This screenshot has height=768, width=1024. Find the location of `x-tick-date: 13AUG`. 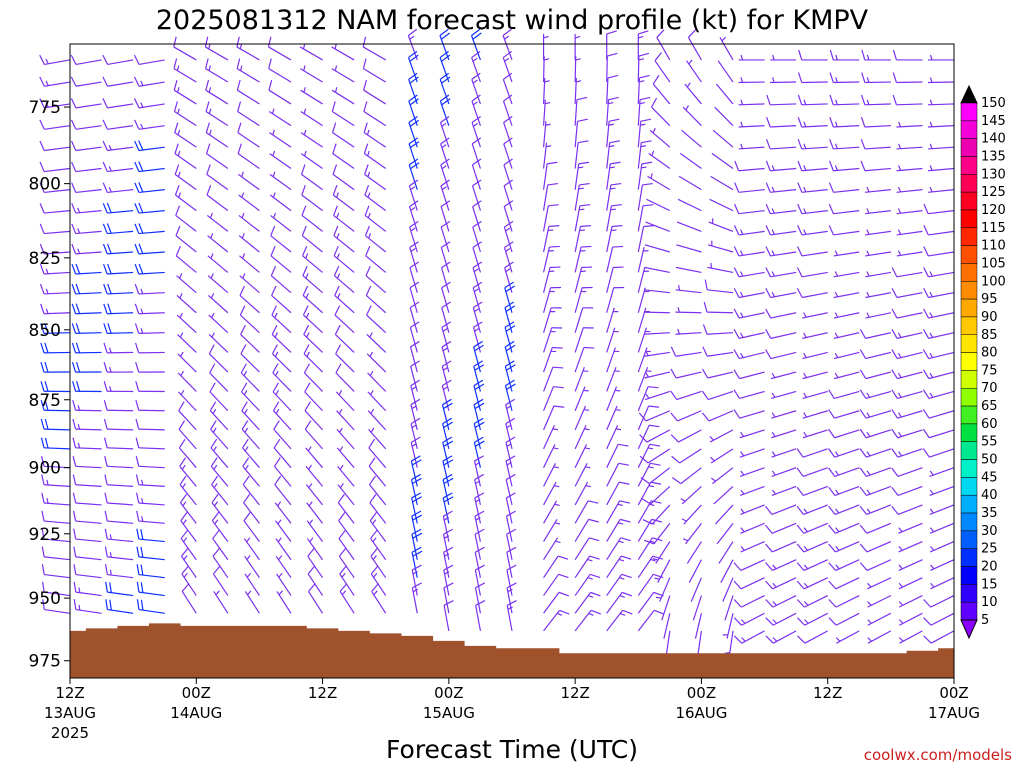

x-tick-date: 13AUG is located at coordinates (70, 713).